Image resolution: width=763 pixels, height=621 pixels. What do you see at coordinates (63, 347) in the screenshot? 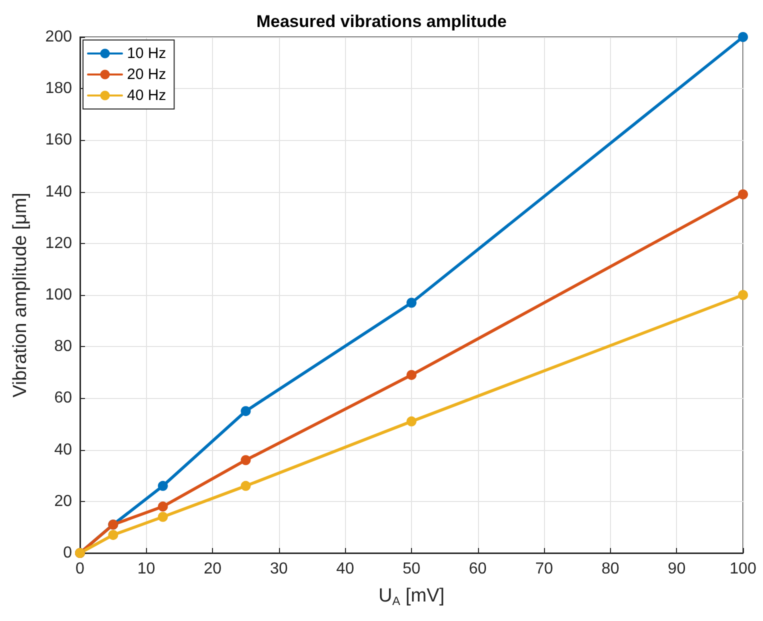
I see `y-tick-label: 80` at bounding box center [63, 347].